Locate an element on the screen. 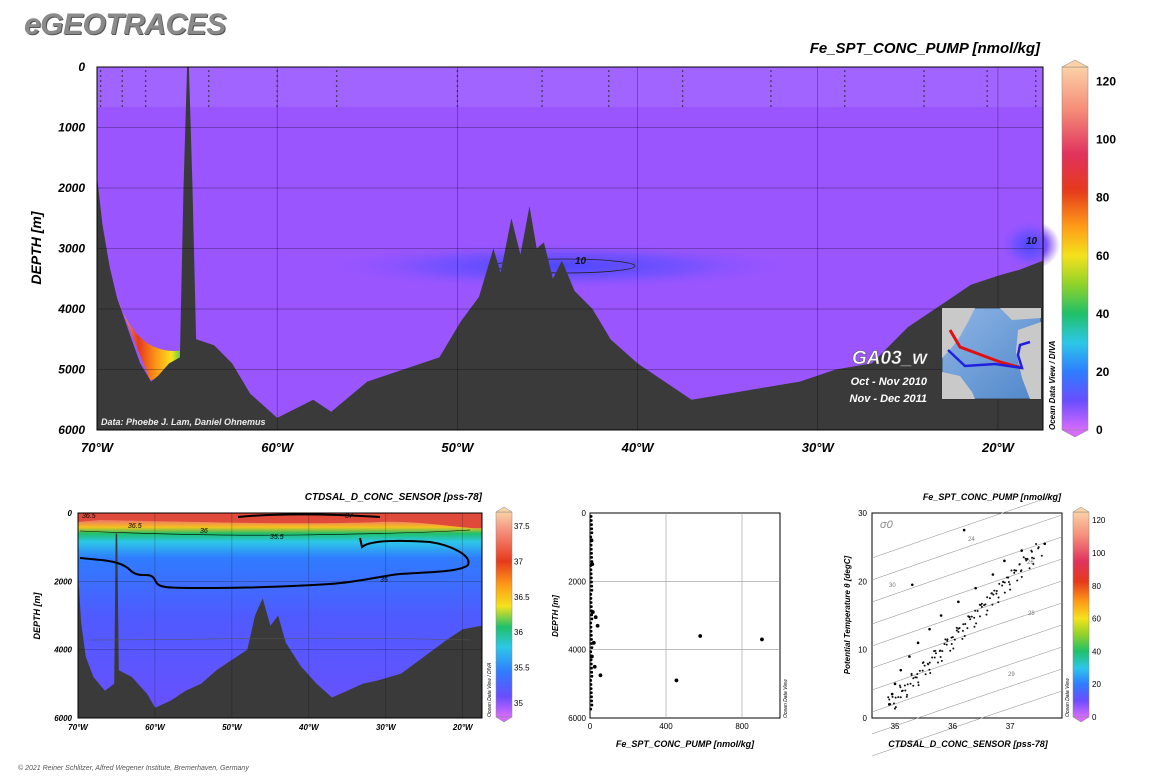  salinity-y-tick-label: 6000 is located at coordinates (63, 718).